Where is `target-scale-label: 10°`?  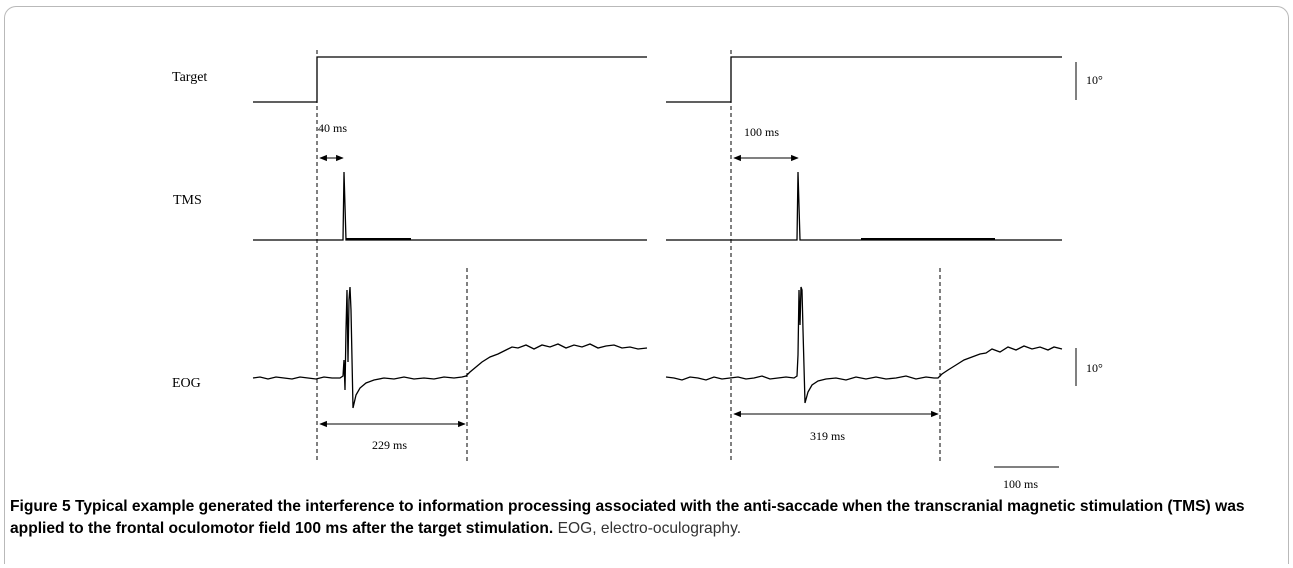 target-scale-label: 10° is located at coordinates (1094, 80).